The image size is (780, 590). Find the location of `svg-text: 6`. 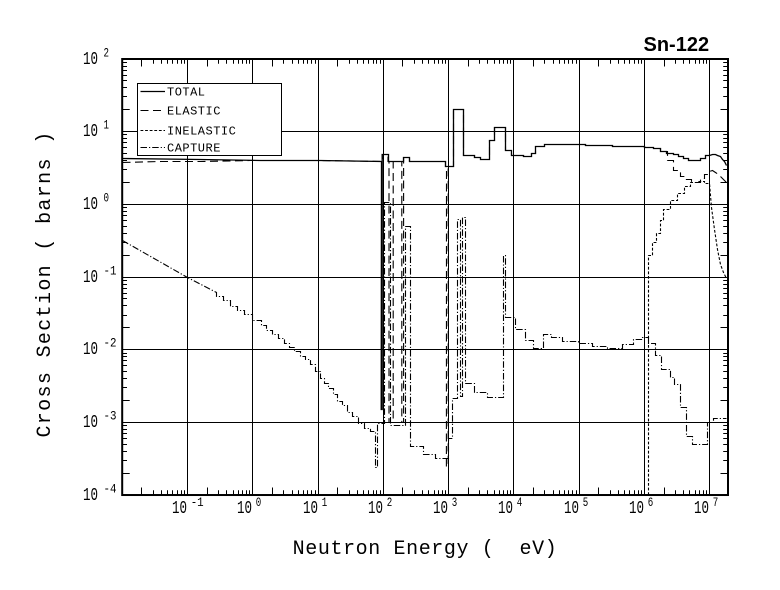

svg-text: 6 is located at coordinates (651, 503).